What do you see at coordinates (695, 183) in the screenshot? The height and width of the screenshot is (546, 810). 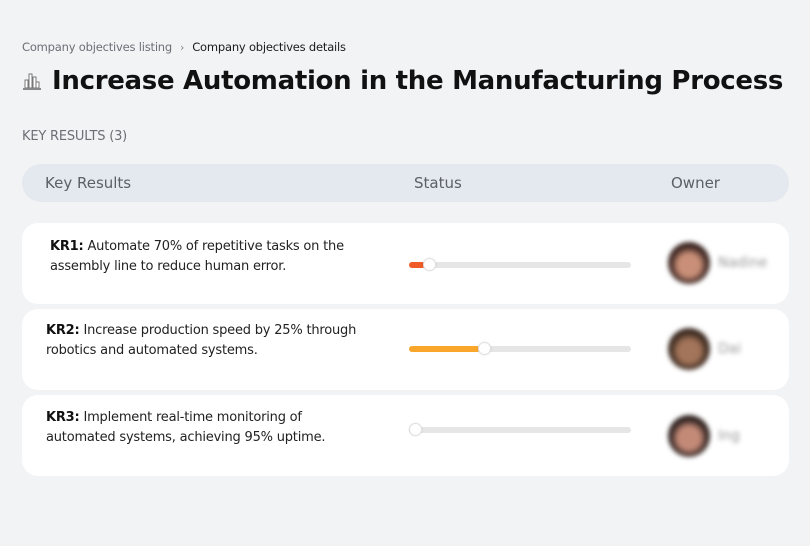 I see `column-header-owner: Owner` at bounding box center [695, 183].